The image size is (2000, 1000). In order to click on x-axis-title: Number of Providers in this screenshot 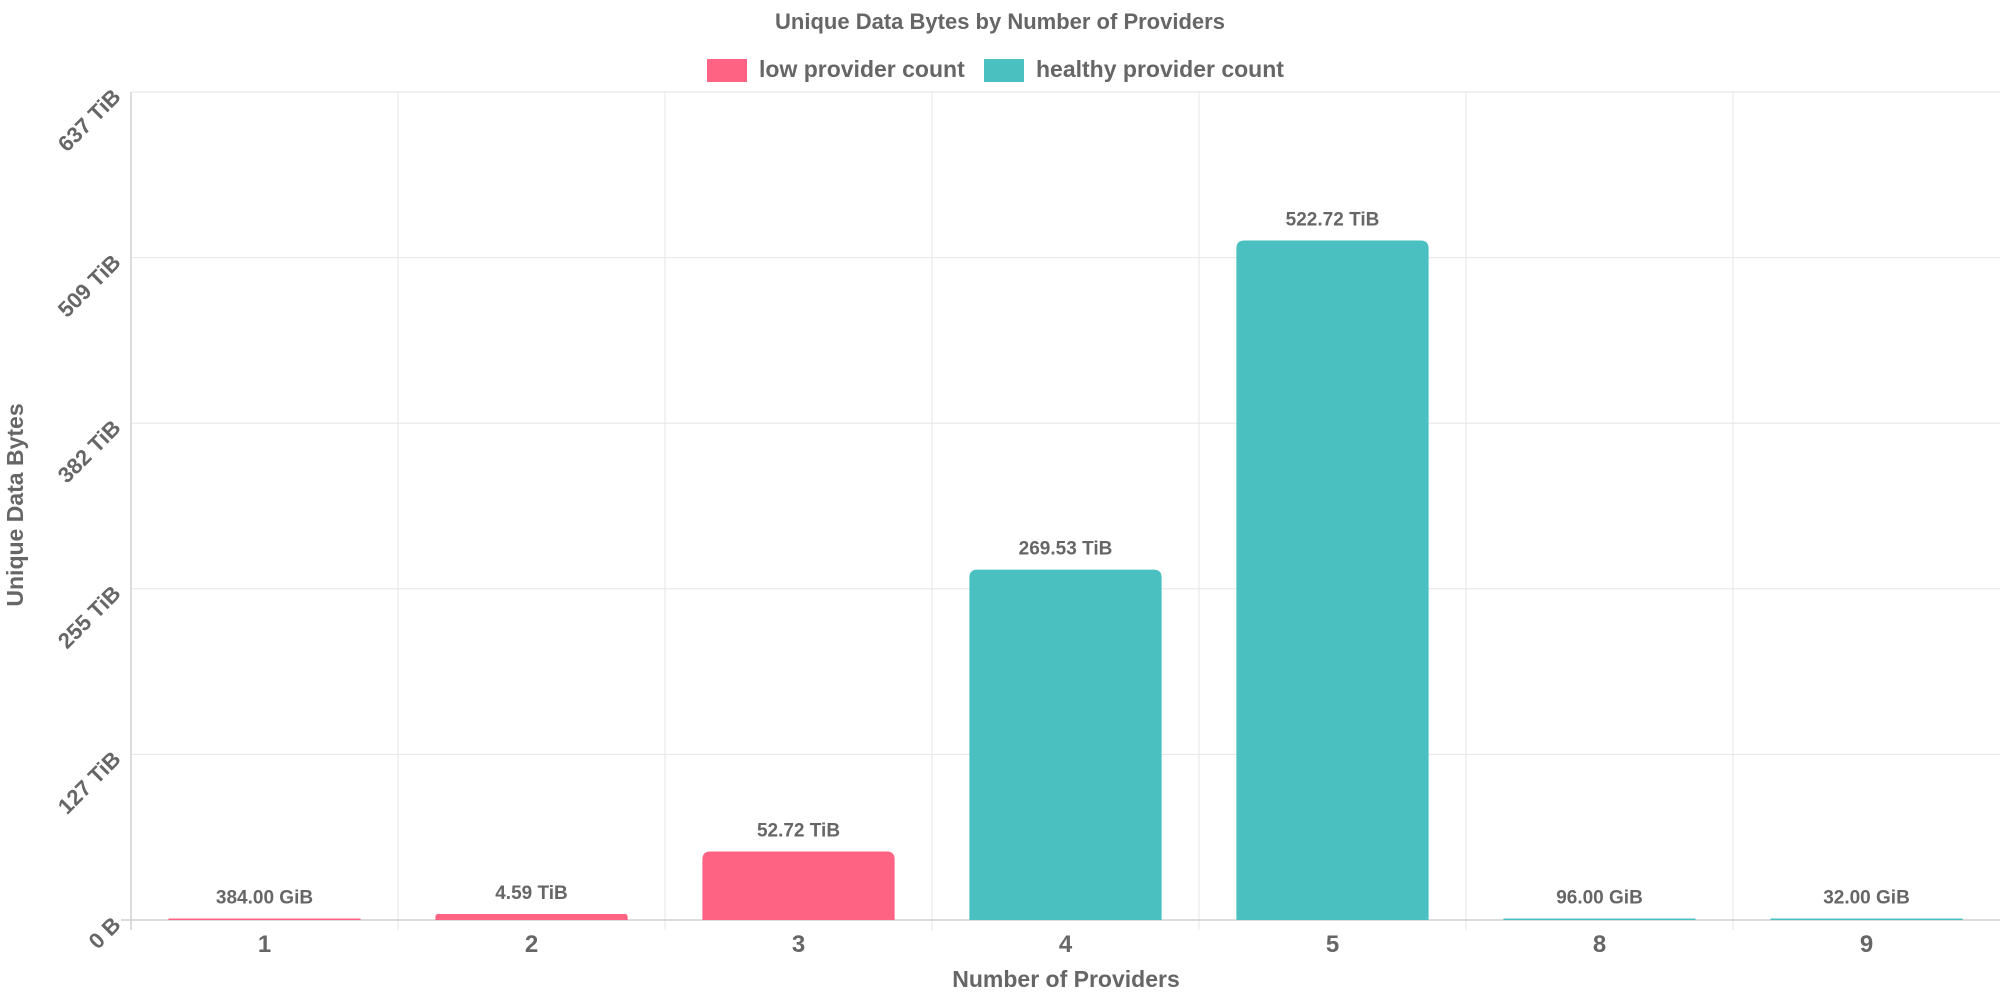, I will do `click(1066, 979)`.